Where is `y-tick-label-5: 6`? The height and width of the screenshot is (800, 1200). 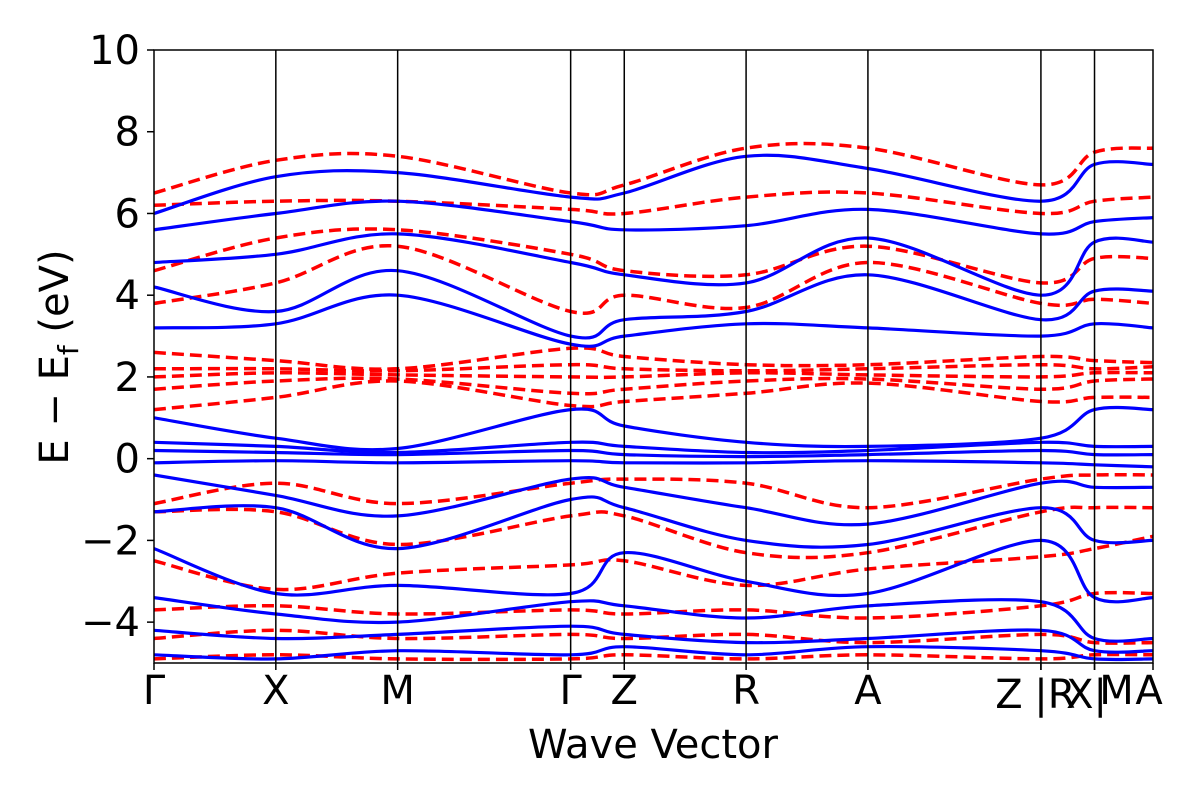
y-tick-label-5: 6 is located at coordinates (127, 214).